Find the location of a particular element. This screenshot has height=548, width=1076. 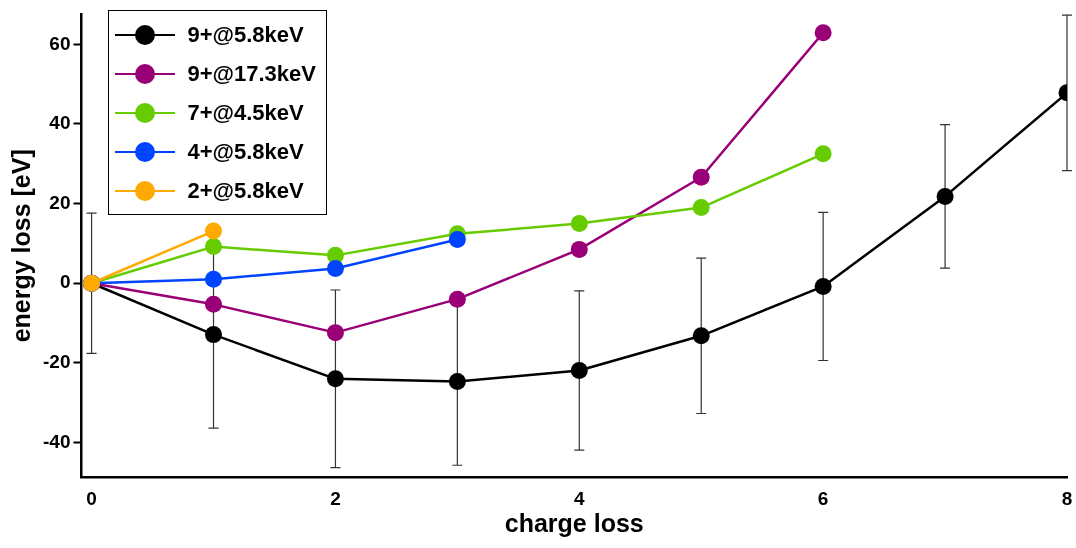

y-tick-label: 60 is located at coordinates (60, 43).